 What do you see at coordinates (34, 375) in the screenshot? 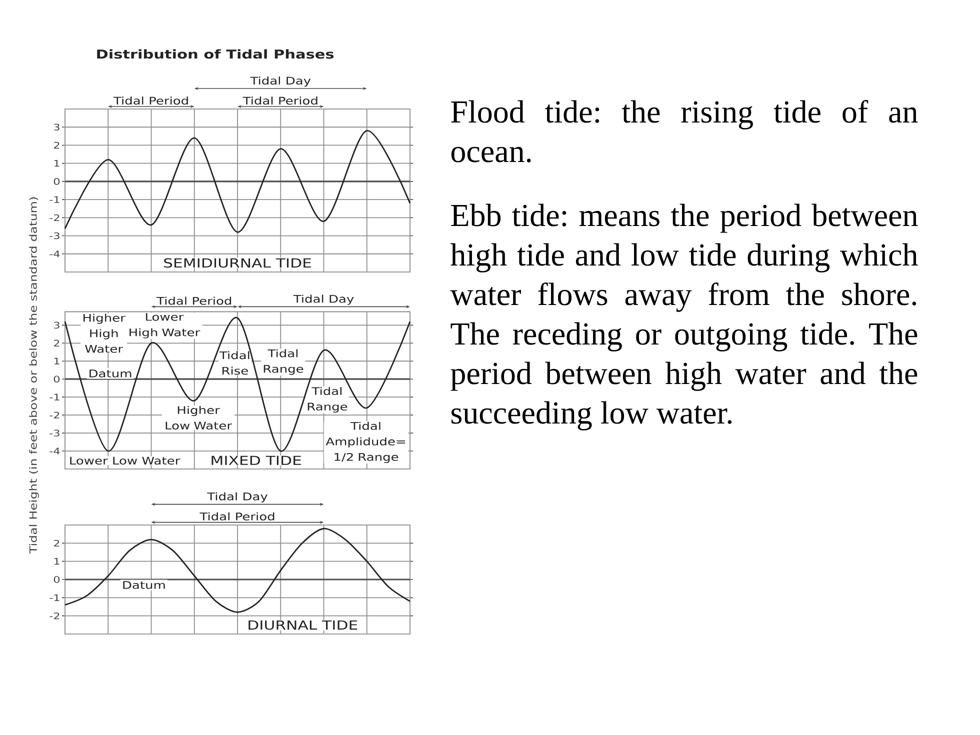
I see `y-axis-title: Tidal Height (in feet above or below the standard datum)` at bounding box center [34, 375].